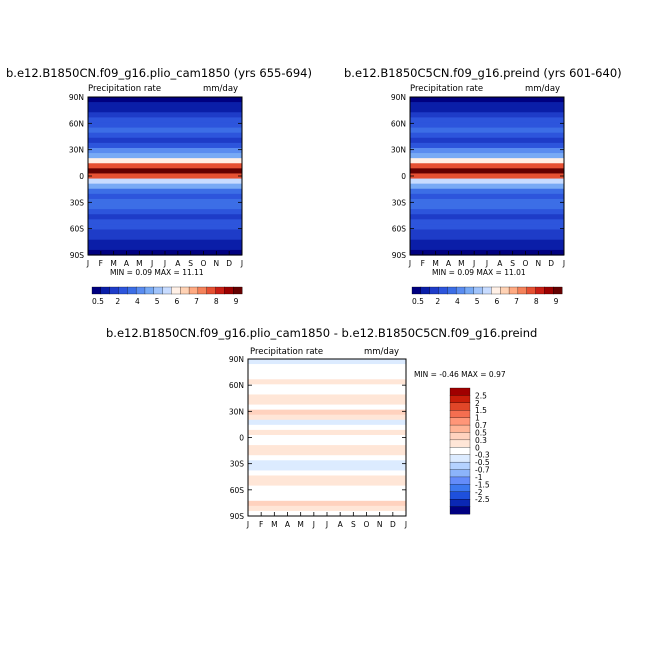 The height and width of the screenshot is (654, 654). Describe the element at coordinates (399, 255) in the screenshot. I see `y-tick-label: 90S` at that location.